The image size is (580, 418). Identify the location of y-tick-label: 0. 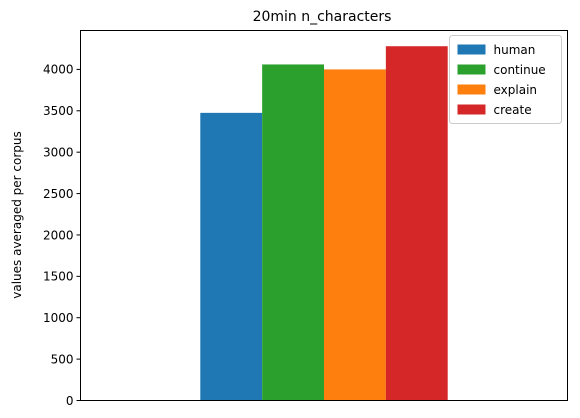
(70, 401).